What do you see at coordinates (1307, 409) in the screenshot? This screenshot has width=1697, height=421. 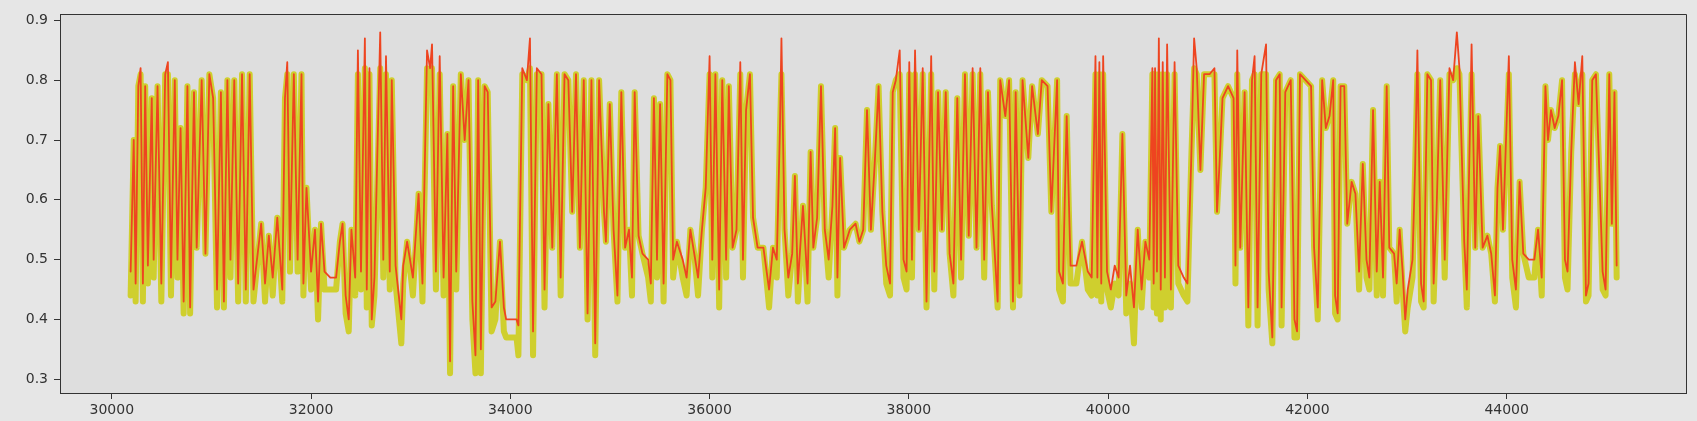 I see `x-tick-label: 42000` at bounding box center [1307, 409].